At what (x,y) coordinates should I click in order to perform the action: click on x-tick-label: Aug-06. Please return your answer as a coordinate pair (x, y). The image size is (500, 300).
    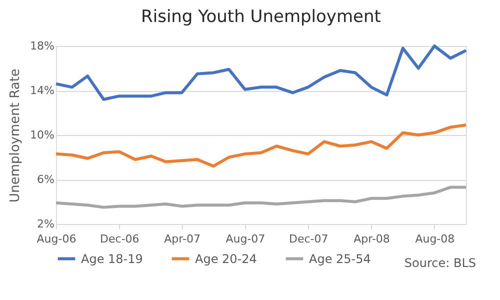
    Looking at the image, I should click on (56, 239).